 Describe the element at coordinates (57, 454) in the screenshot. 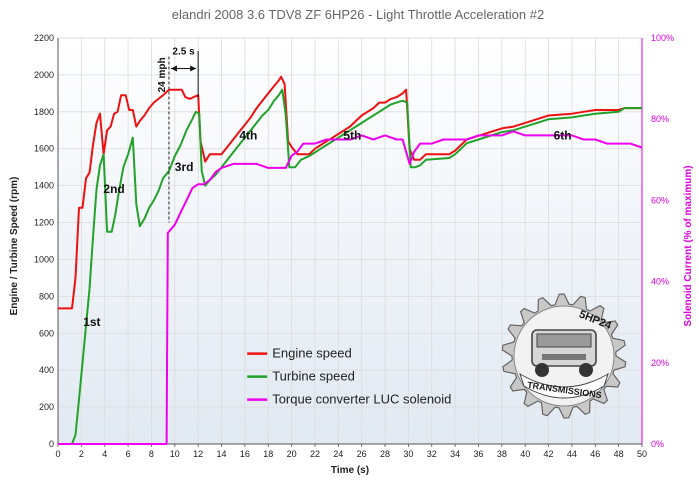

I see `x-tick-label: 0` at that location.